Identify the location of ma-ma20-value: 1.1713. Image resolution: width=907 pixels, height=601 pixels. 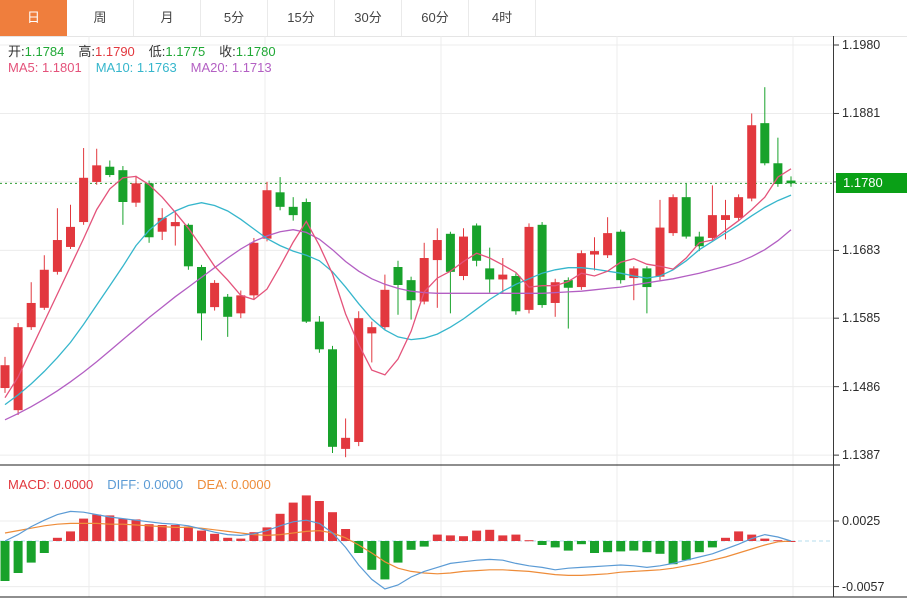
(250, 67).